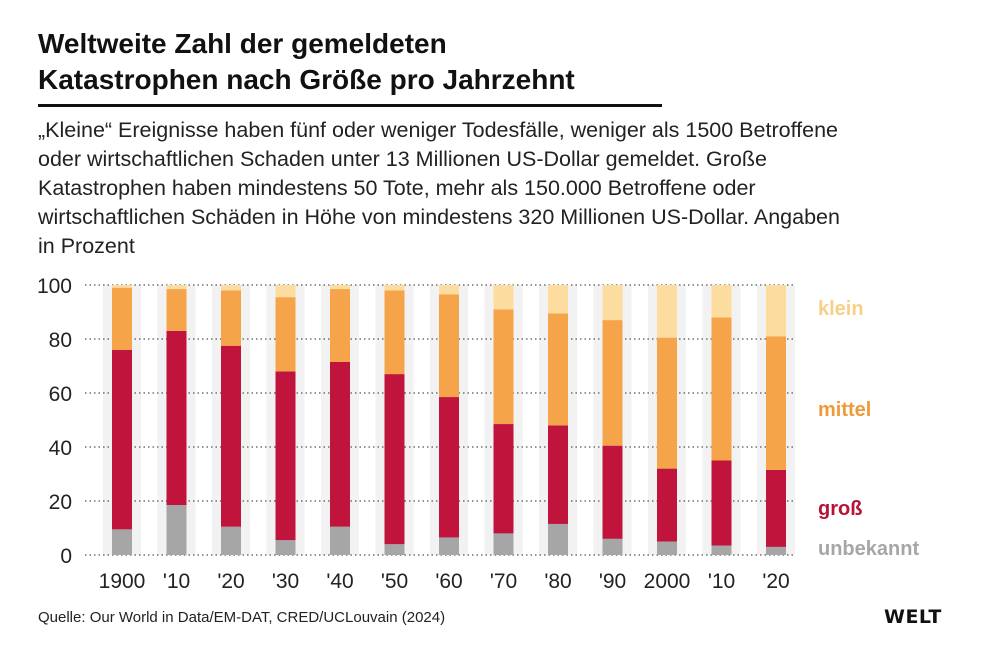 The height and width of the screenshot is (654, 981). I want to click on chart-title-line-2: Katastrophen nach Größe pro Jahrzehnt, so click(306, 79).